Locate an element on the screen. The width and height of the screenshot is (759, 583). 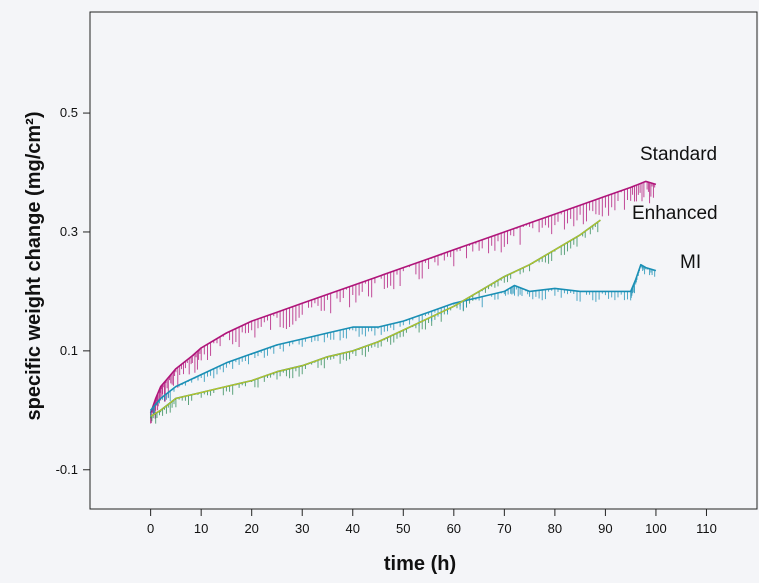
x-tick-label: 30 is located at coordinates (302, 528).